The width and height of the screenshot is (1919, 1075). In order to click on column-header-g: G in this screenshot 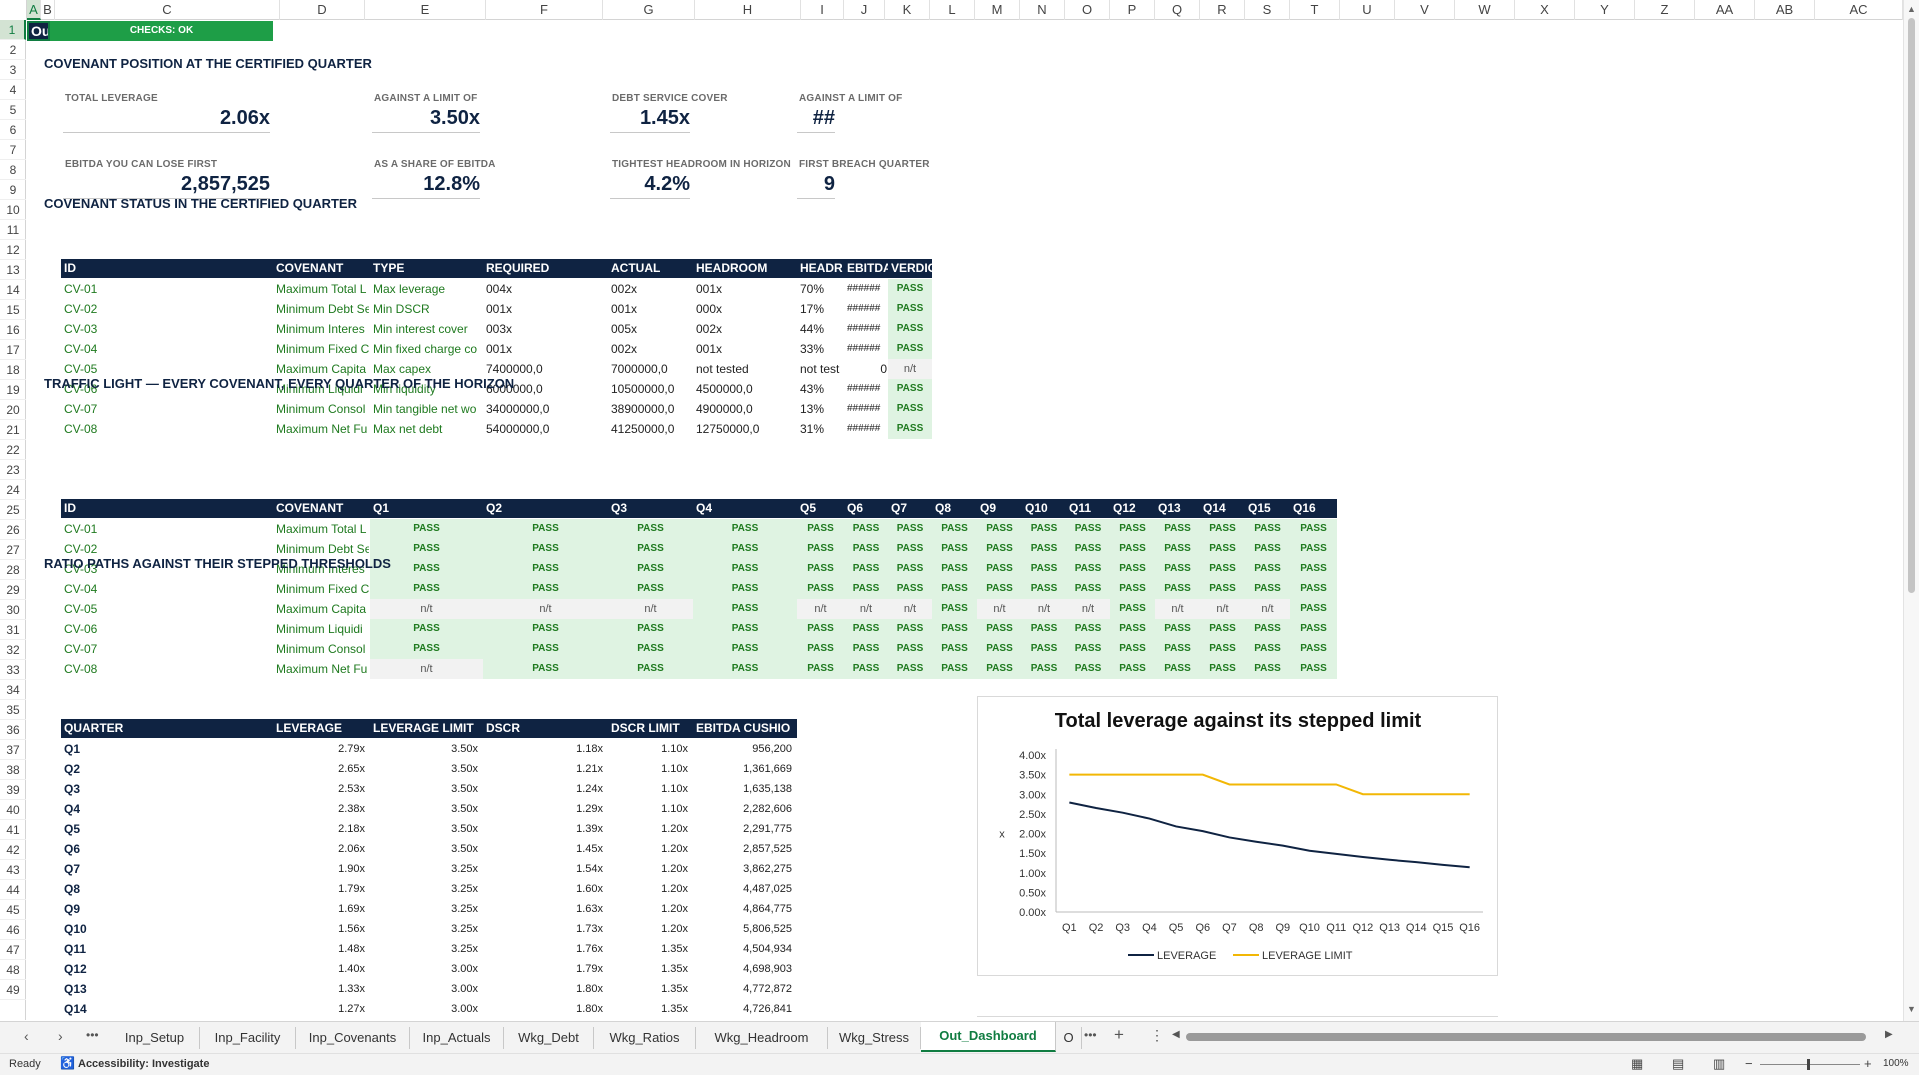, I will do `click(649, 10)`.